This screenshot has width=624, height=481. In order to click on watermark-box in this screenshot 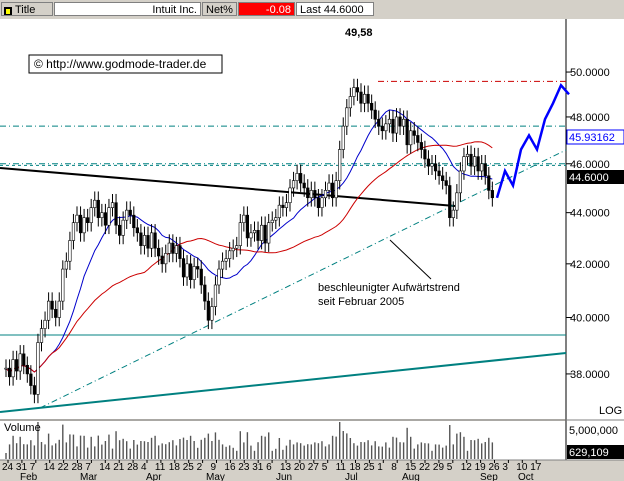, I will do `click(125, 64)`.